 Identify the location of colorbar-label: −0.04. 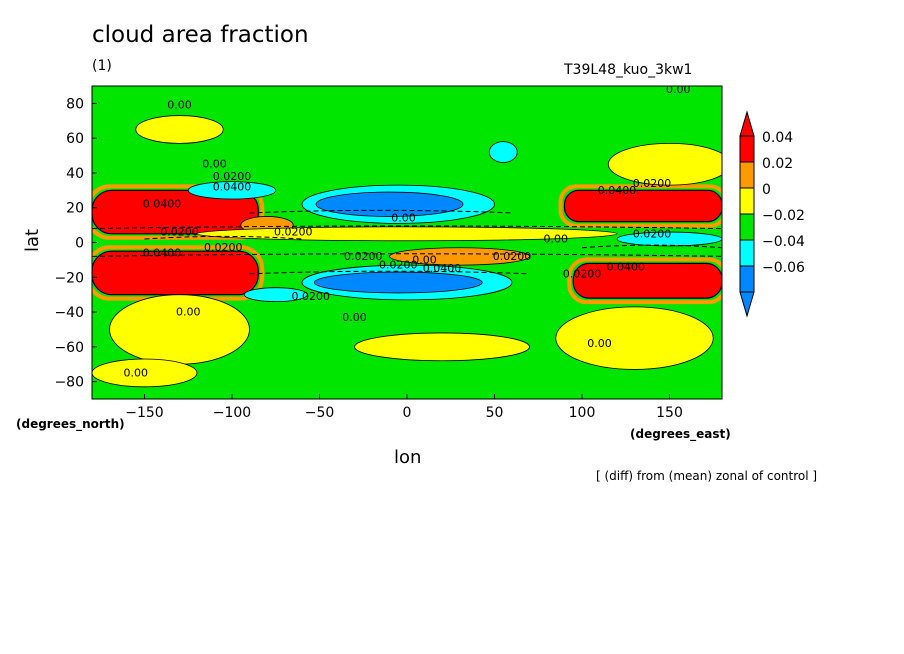
(783, 242).